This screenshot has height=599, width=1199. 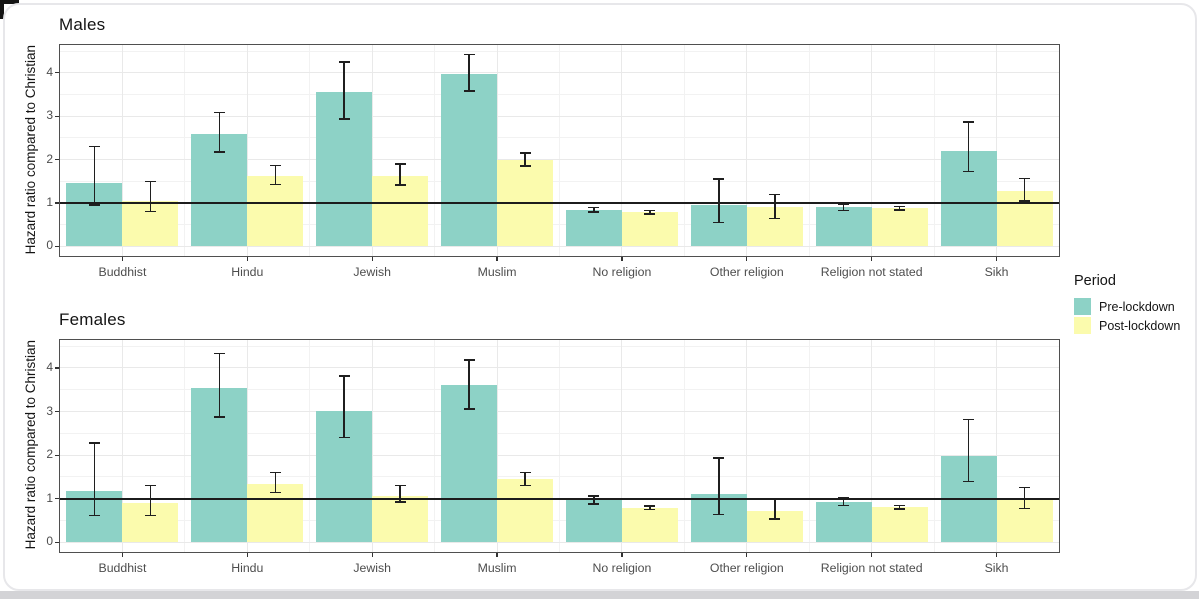 What do you see at coordinates (622, 568) in the screenshot?
I see `x-category-label: No religion` at bounding box center [622, 568].